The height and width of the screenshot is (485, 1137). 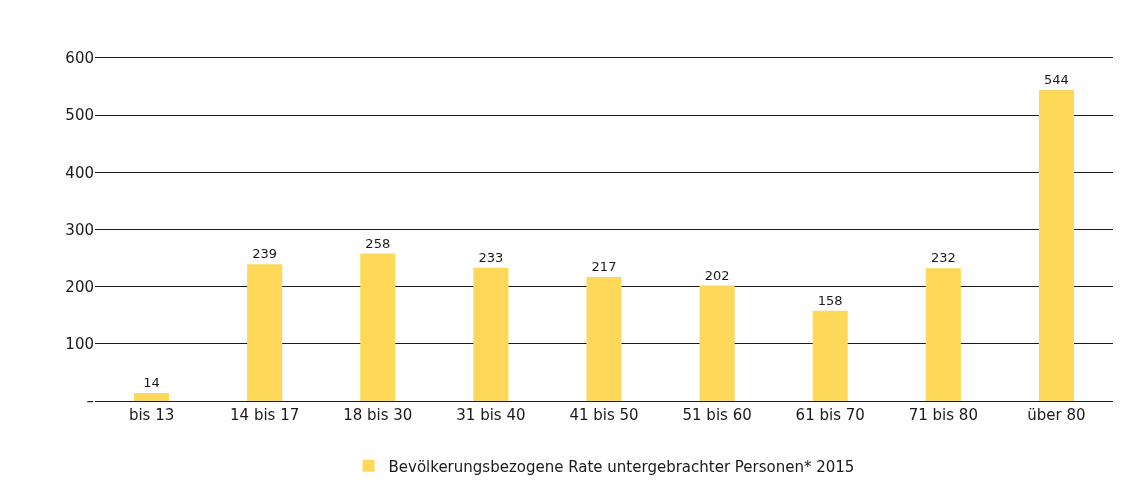 I want to click on x-tick-label: bis 13, so click(x=151, y=415).